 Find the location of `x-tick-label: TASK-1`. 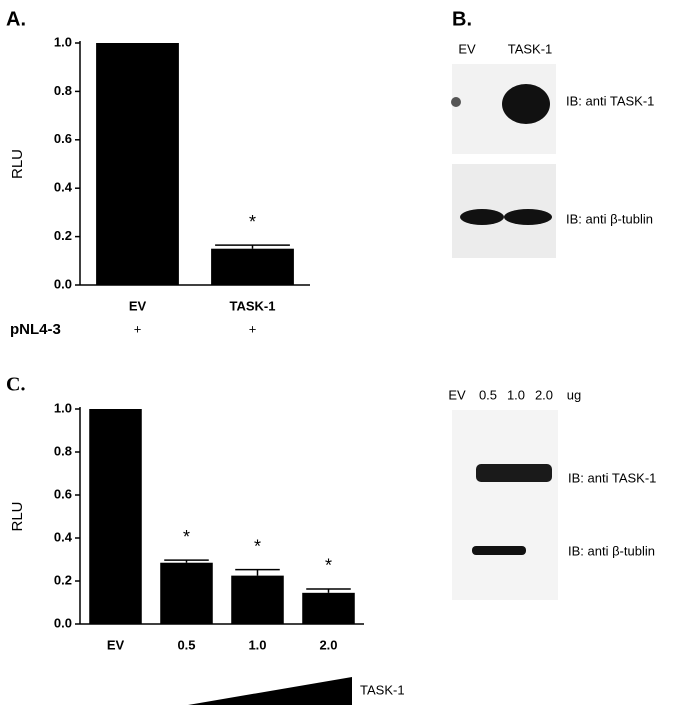

x-tick-label: TASK-1 is located at coordinates (253, 305).